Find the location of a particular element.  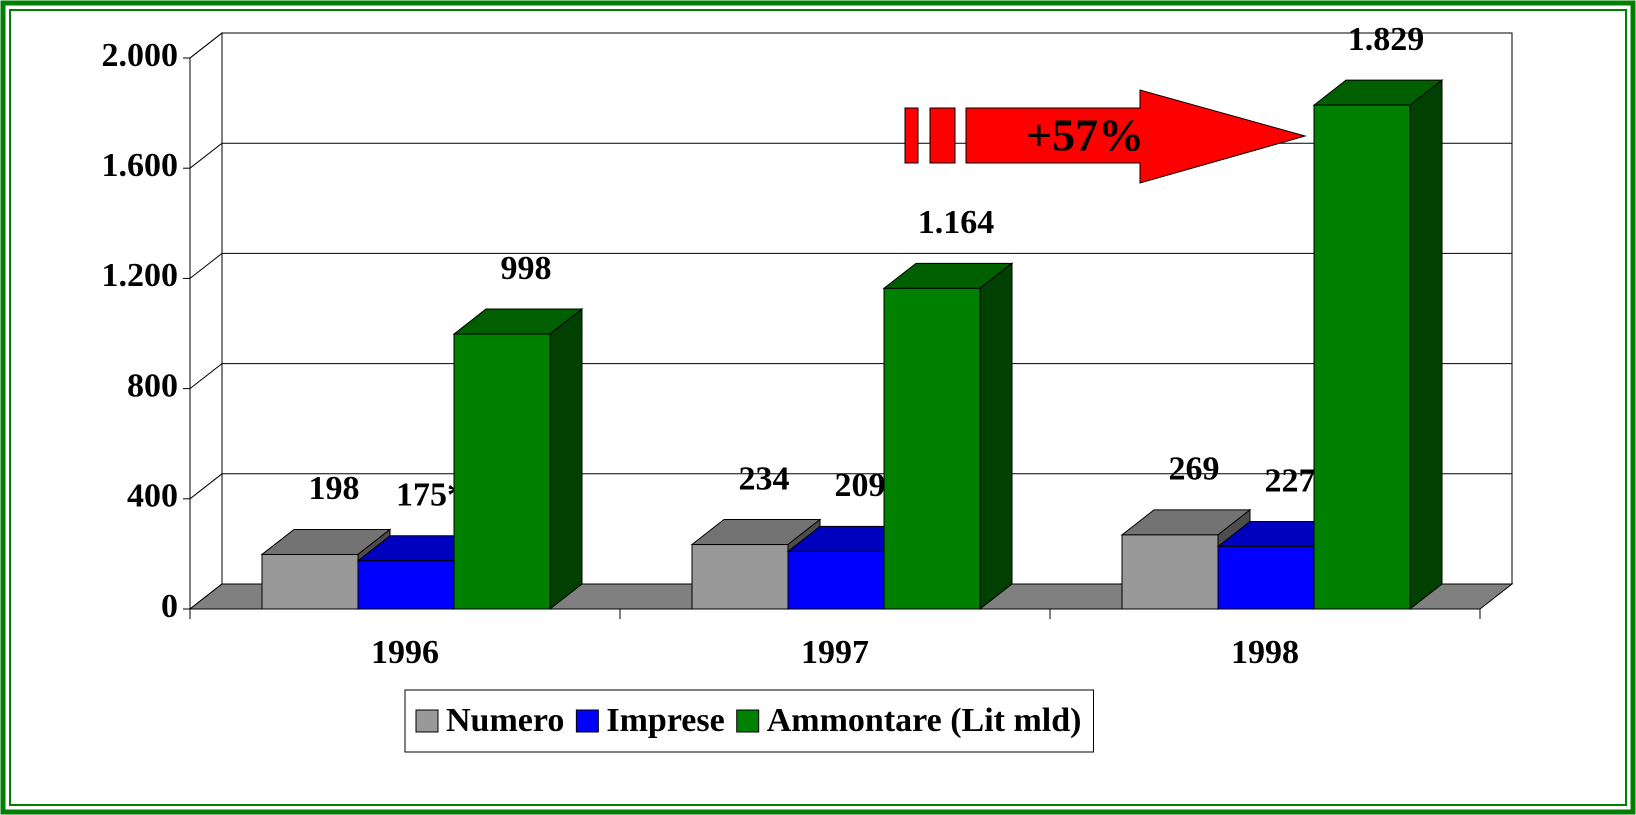

y-tick-label: 1.200 is located at coordinates (140, 275).